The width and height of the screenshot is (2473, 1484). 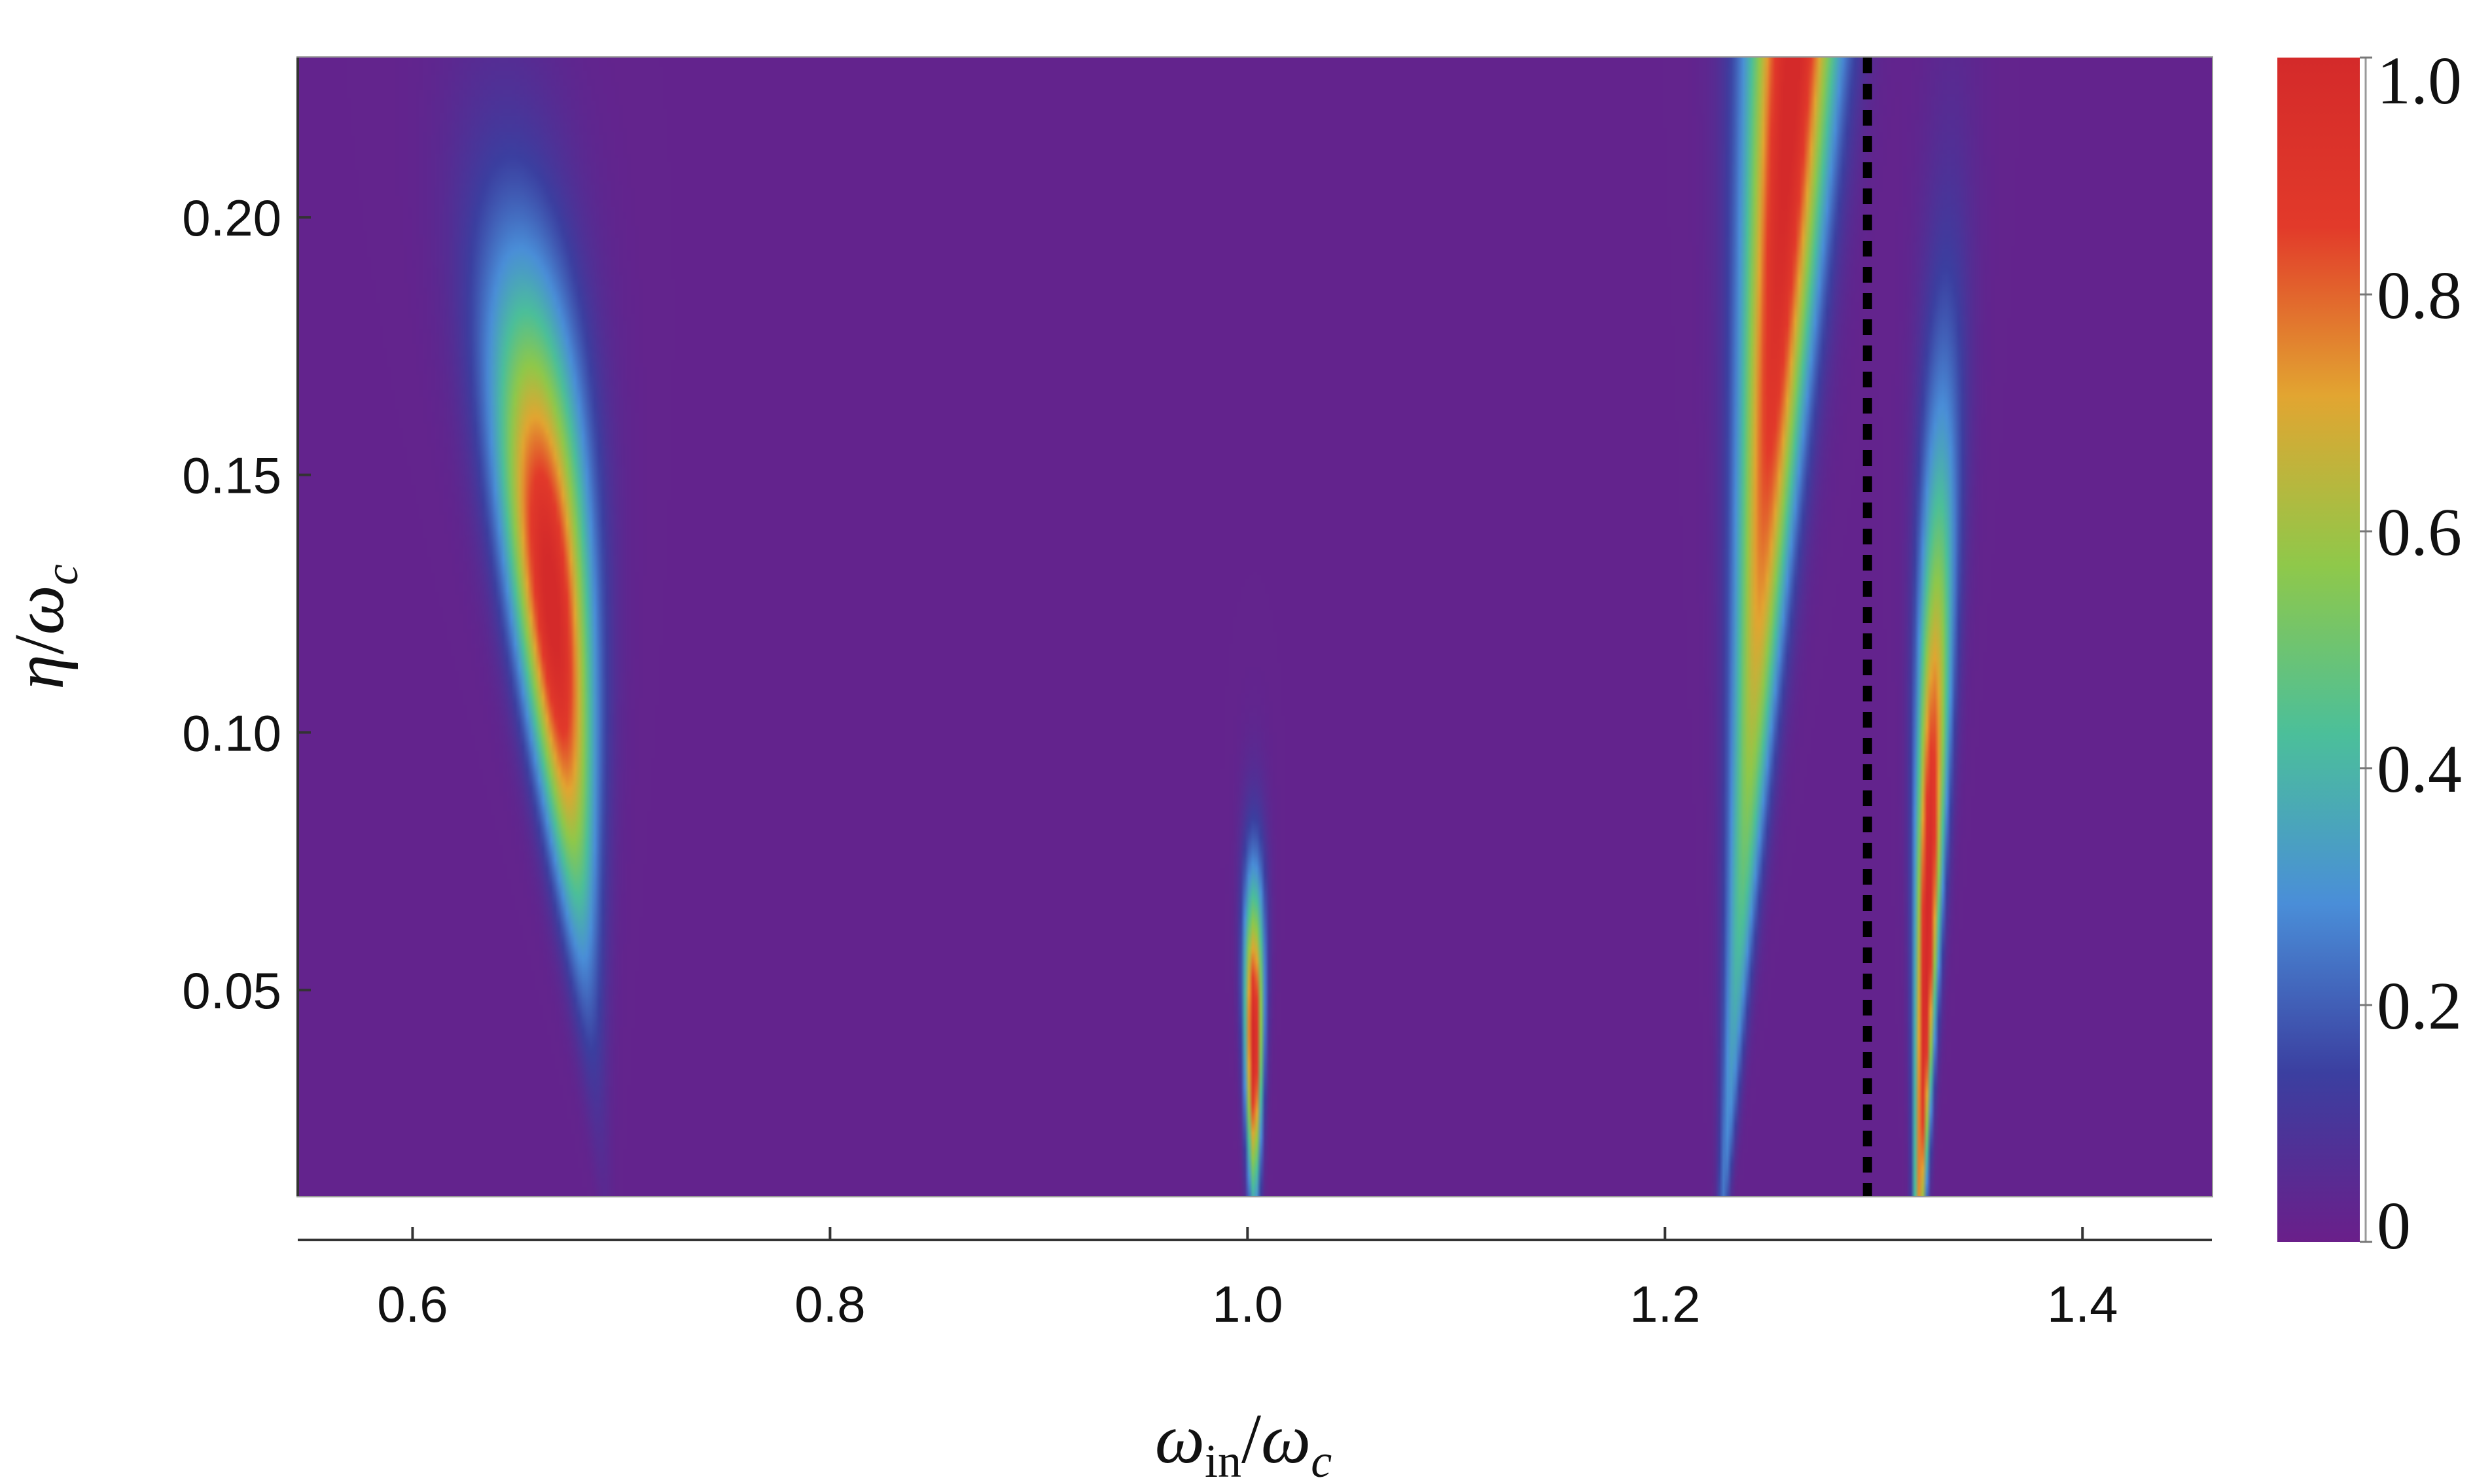 I want to click on y-axis: 0.05 0.10 0.15 0.20, so click(x=246, y=627).